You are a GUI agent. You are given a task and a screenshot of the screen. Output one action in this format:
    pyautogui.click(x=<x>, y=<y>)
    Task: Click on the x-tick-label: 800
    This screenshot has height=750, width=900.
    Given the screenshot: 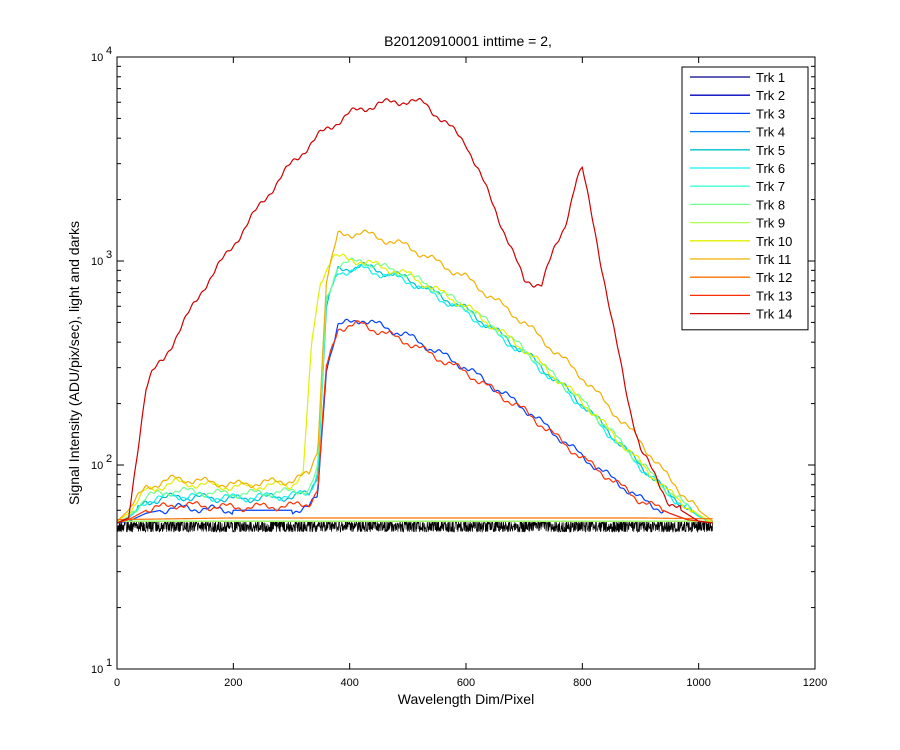 What is the action you would take?
    pyautogui.click(x=582, y=683)
    